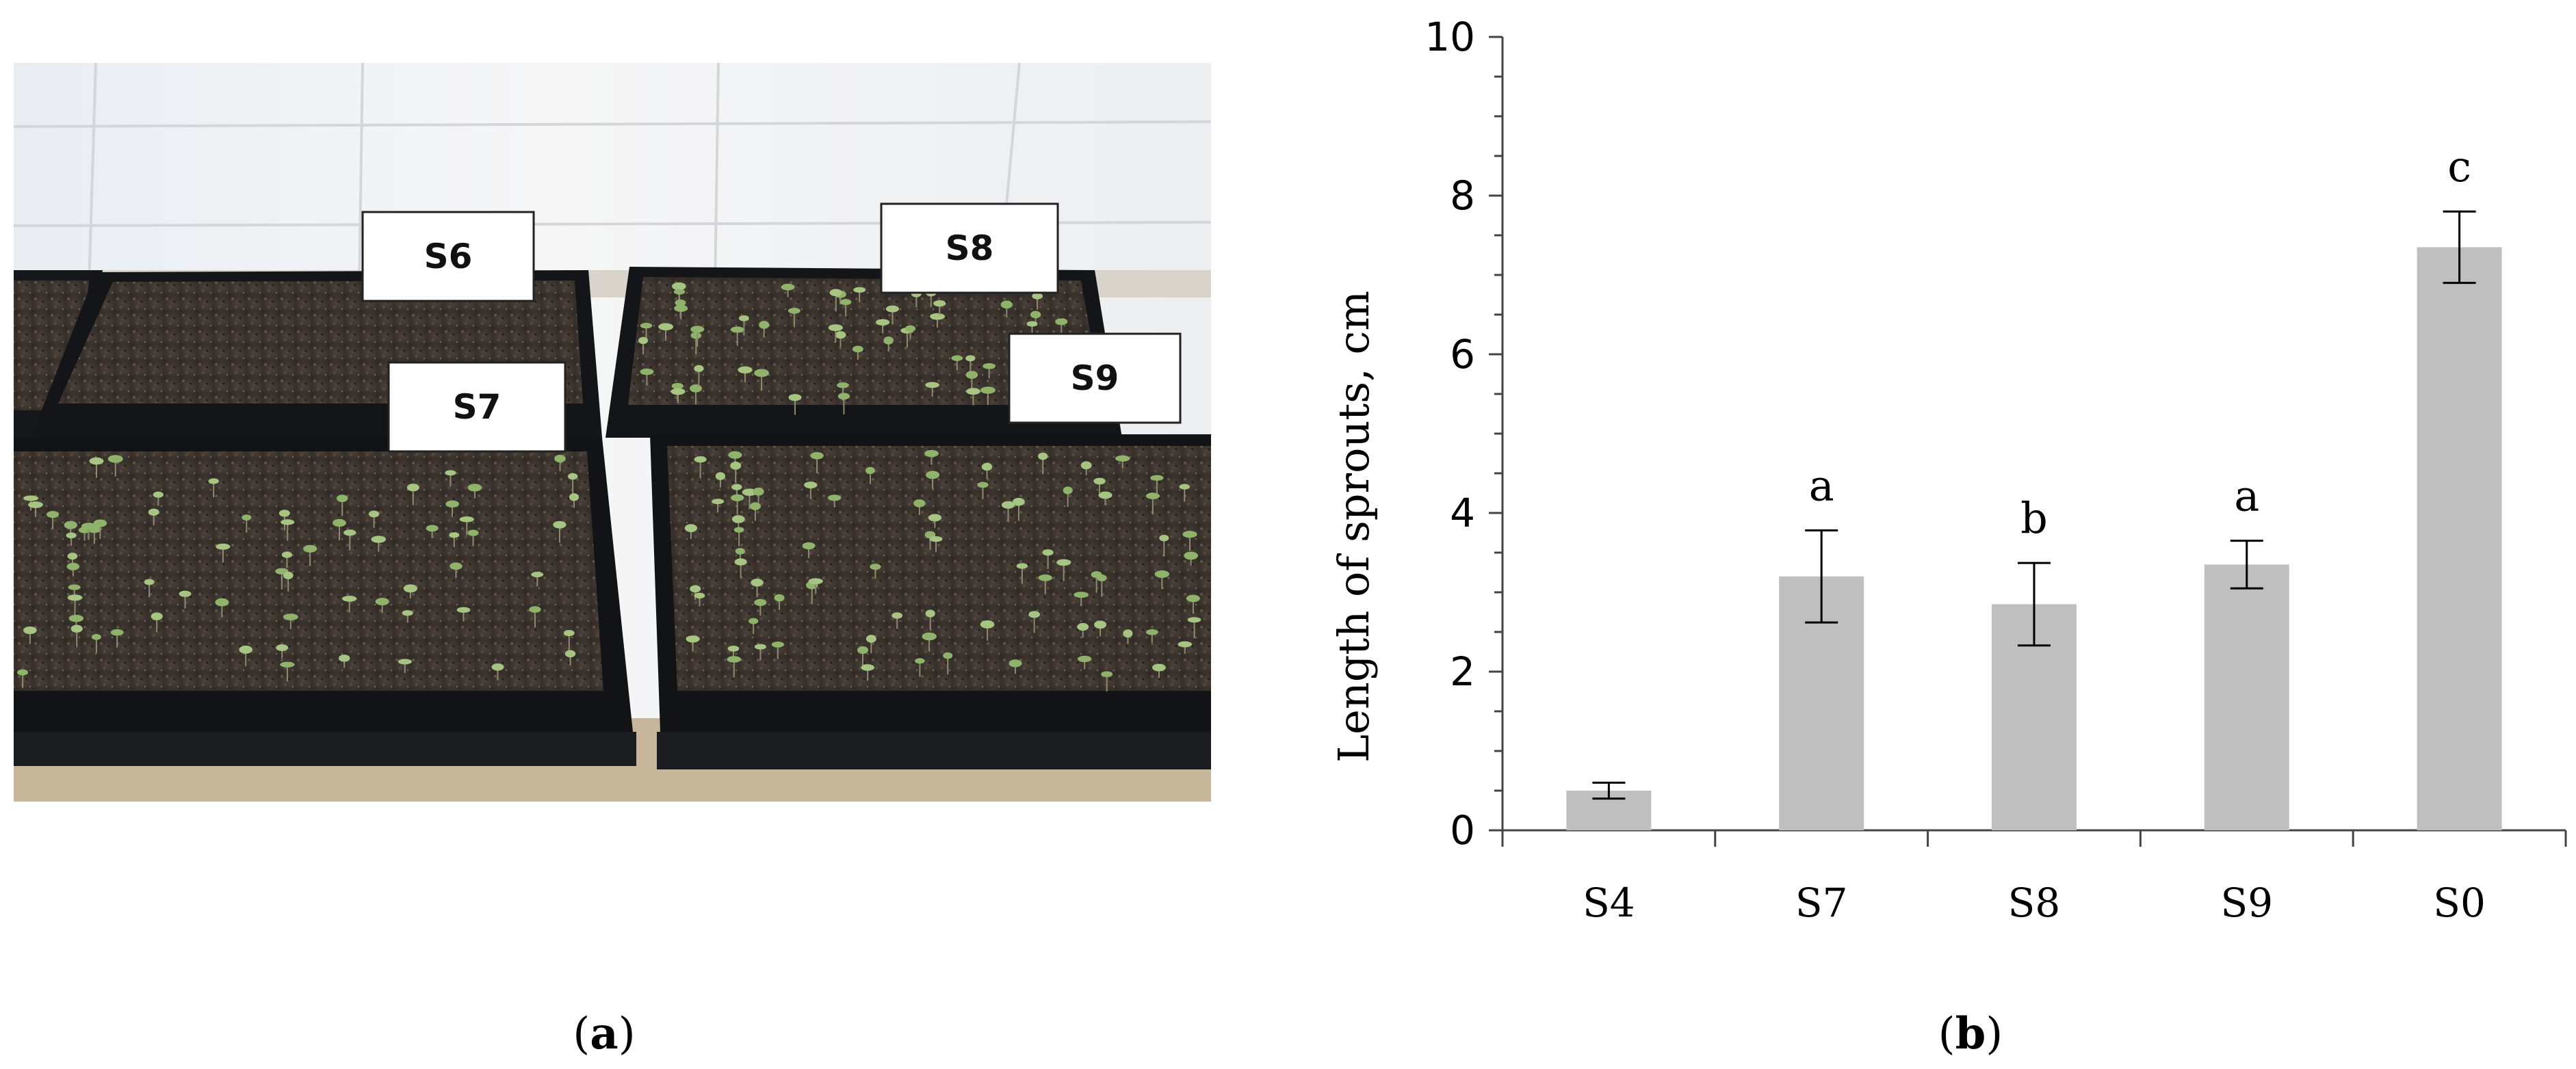  I want to click on x-tick-label: S7, so click(1821, 903).